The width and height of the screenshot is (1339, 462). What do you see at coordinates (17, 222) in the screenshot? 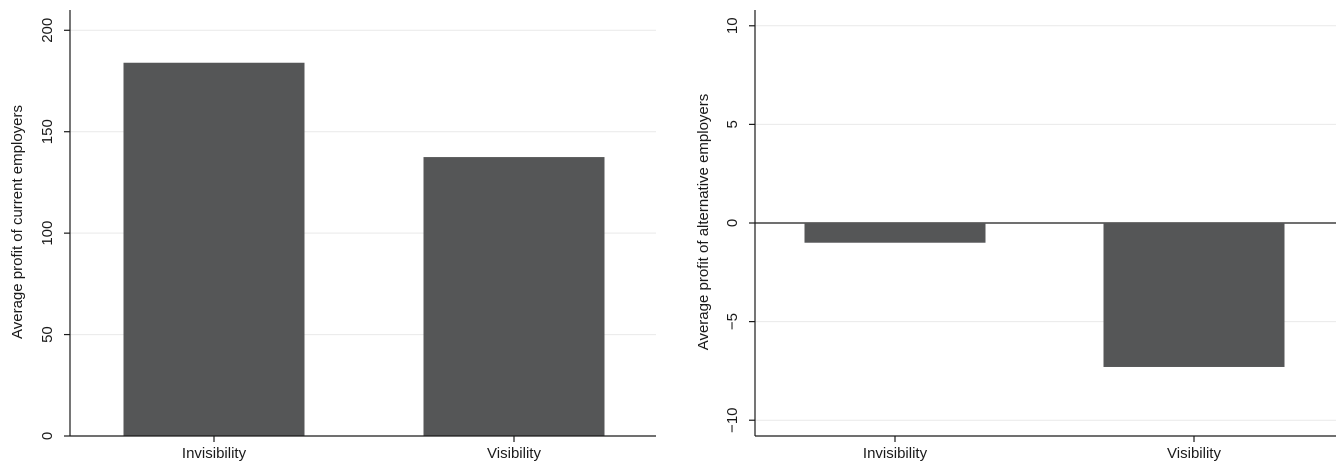
I see `y-axis-label: Average profit of current employers` at bounding box center [17, 222].